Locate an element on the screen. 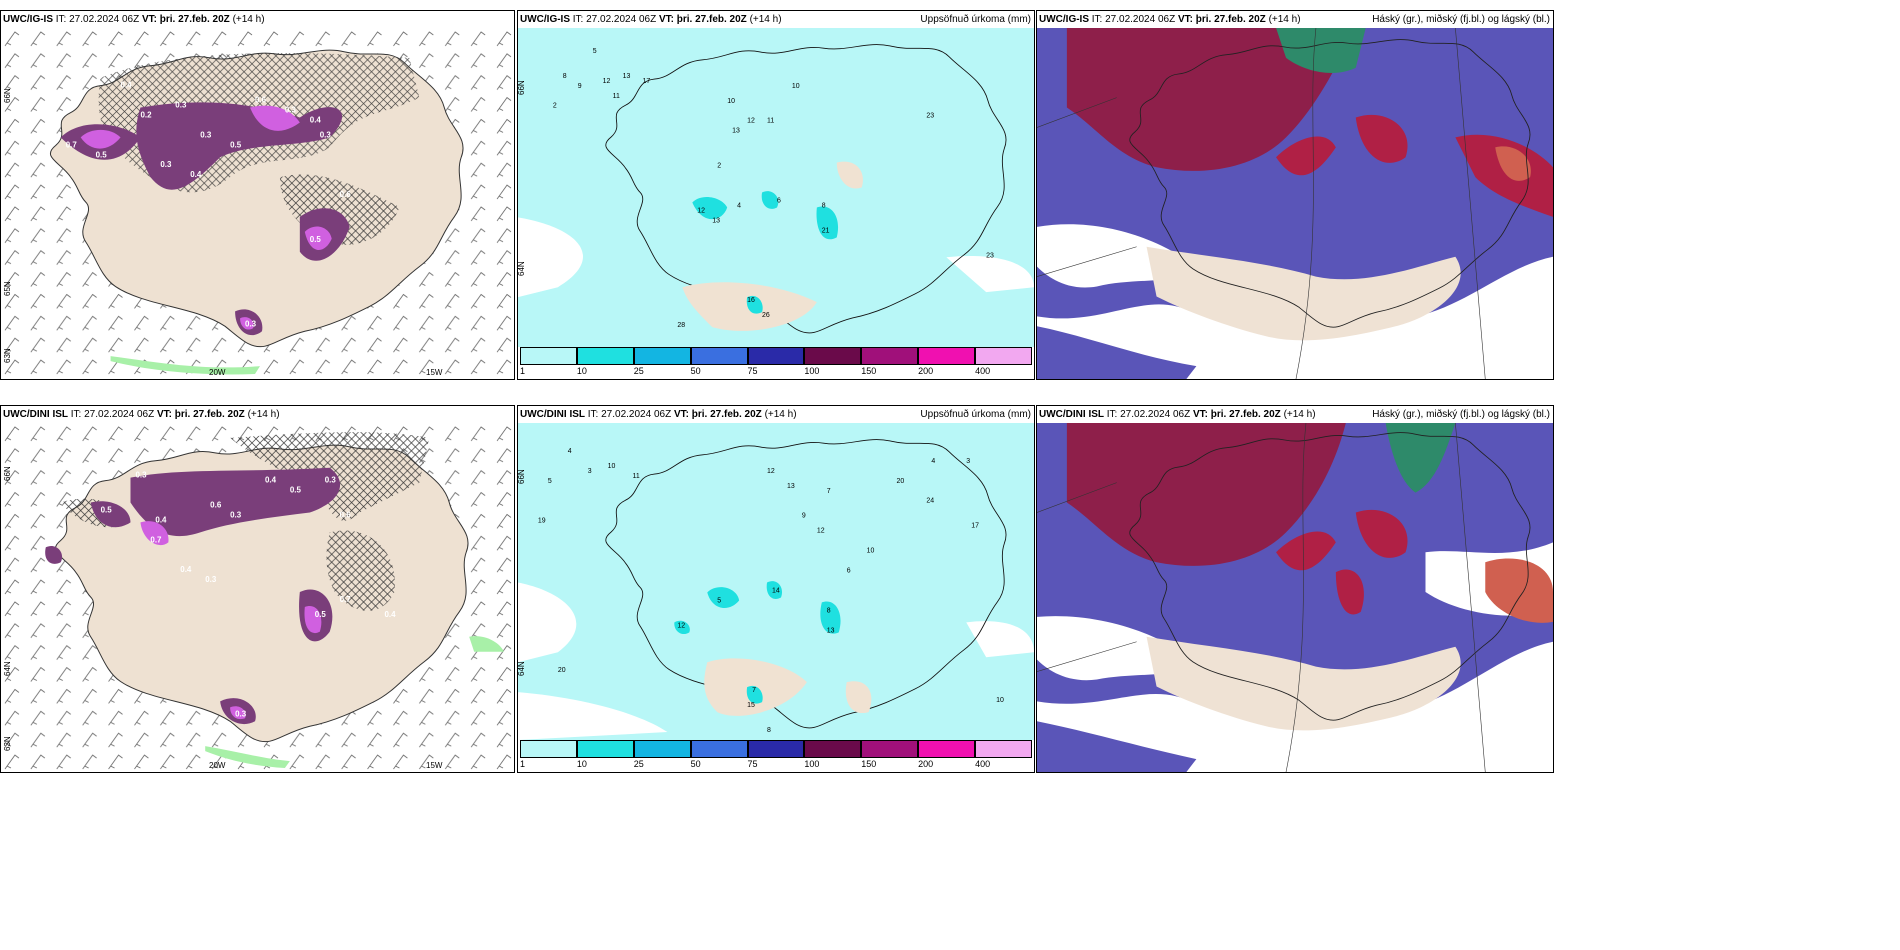 The height and width of the screenshot is (950, 1900). svg-text: 5 is located at coordinates (595, 51).